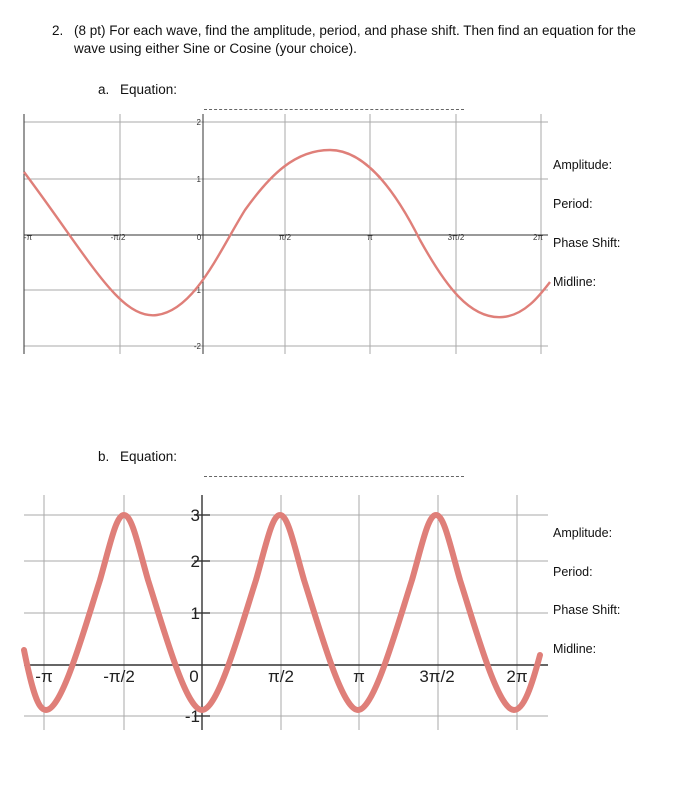 The width and height of the screenshot is (680, 793). Describe the element at coordinates (573, 204) in the screenshot. I see `part-a-period-label: Period:` at that location.